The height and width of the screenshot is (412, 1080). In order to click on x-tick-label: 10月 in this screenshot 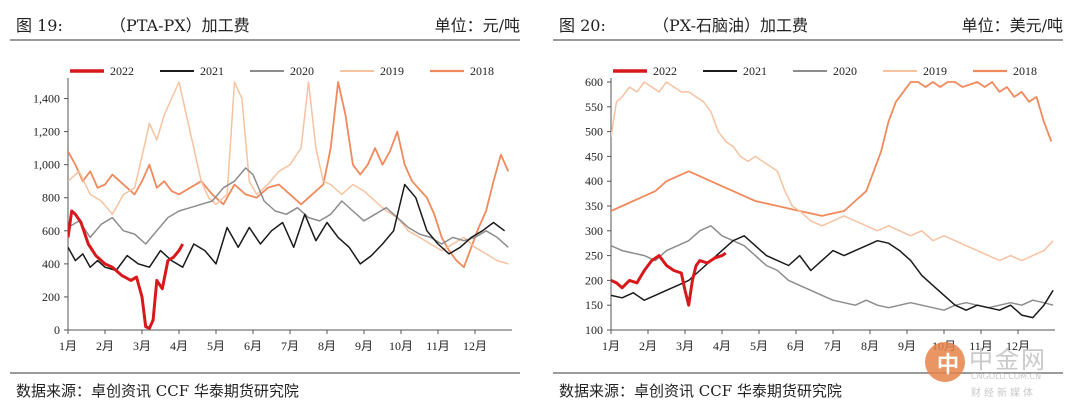, I will do `click(401, 346)`.